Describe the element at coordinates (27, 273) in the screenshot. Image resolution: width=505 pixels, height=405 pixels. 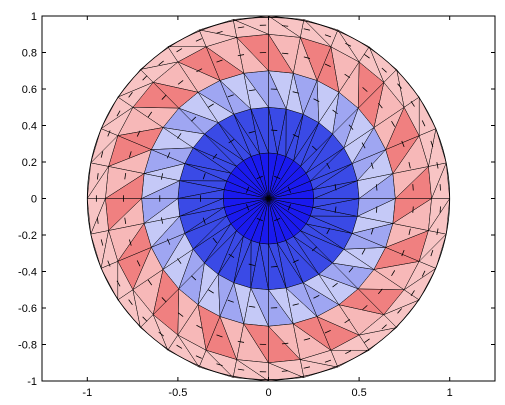
I see `y-tick-label: -0.4` at that location.